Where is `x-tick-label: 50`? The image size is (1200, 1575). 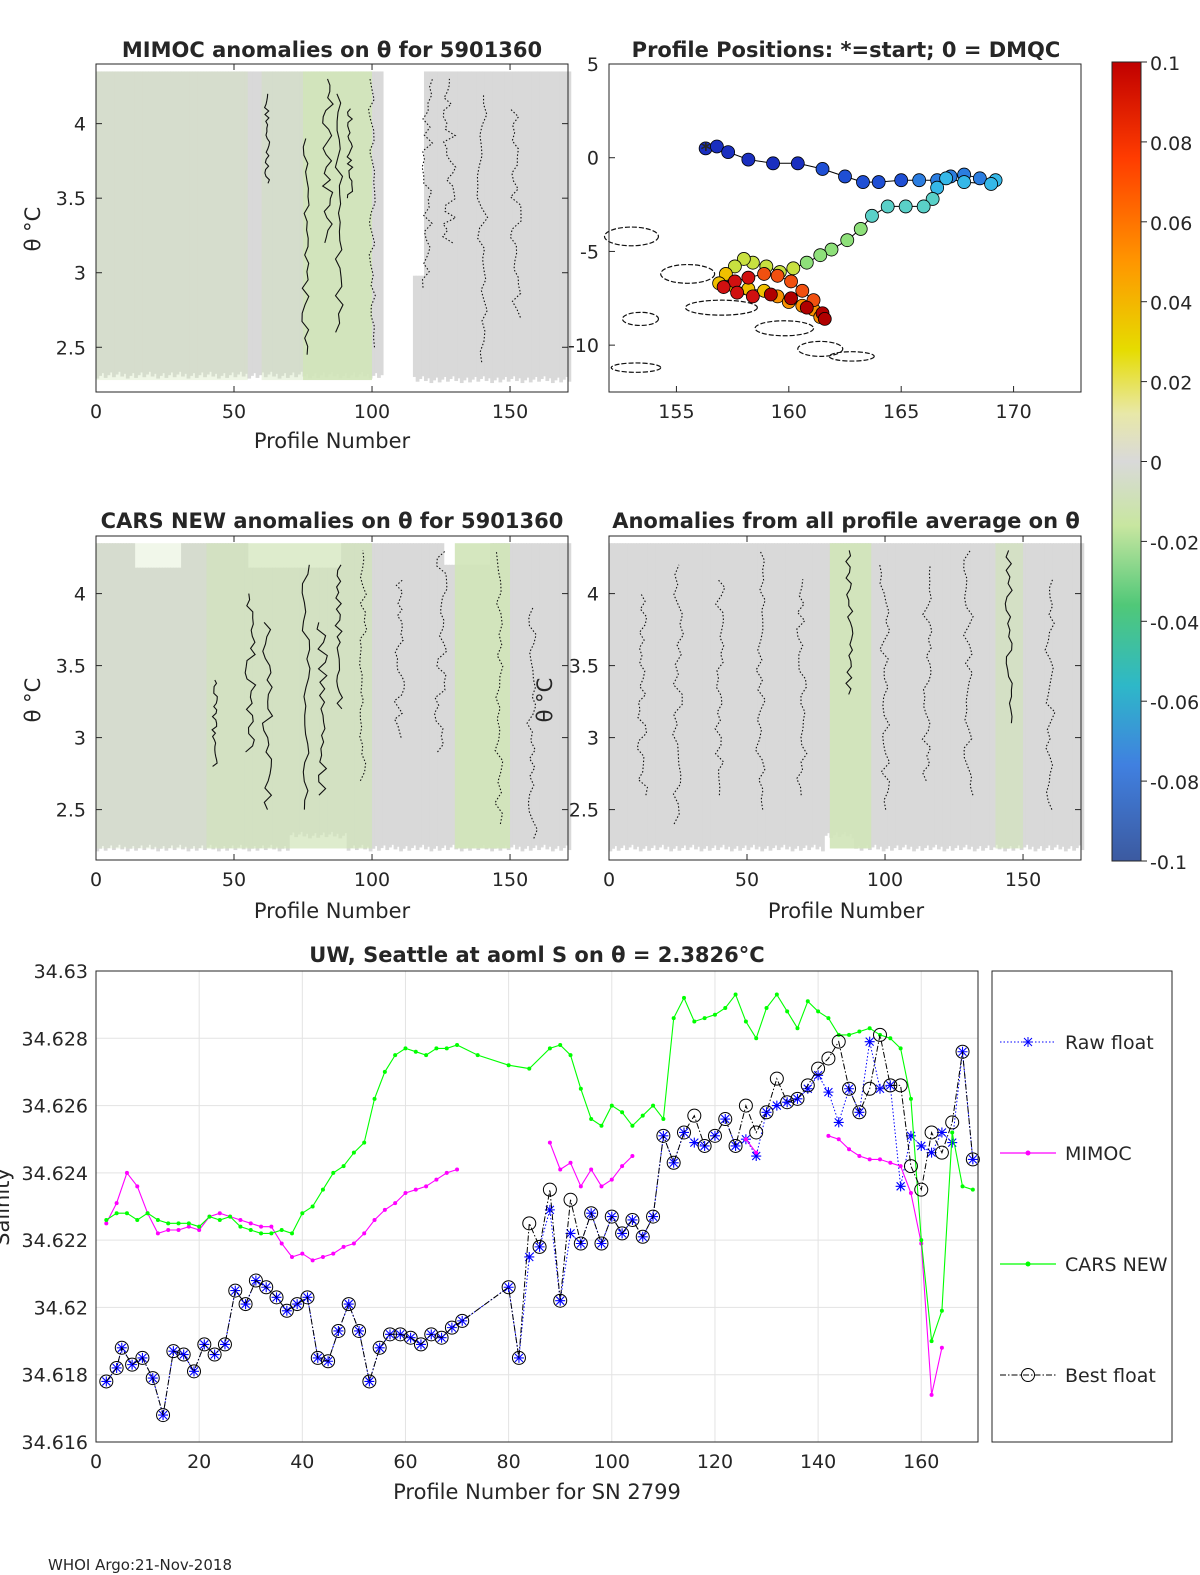 x-tick-label: 50 is located at coordinates (747, 880).